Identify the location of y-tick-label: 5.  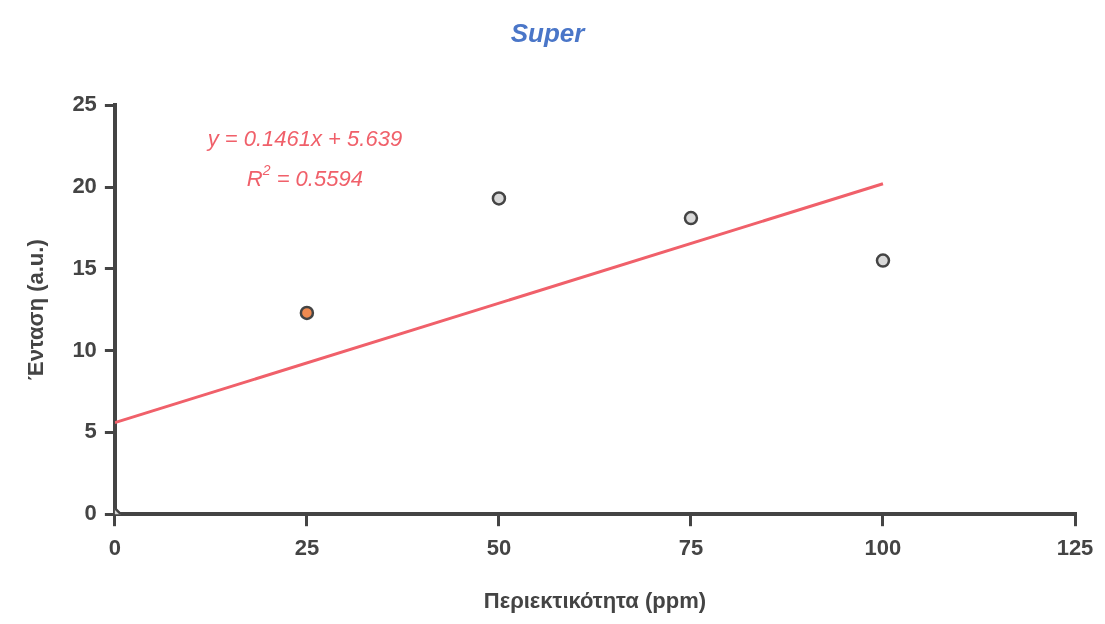
(90, 431).